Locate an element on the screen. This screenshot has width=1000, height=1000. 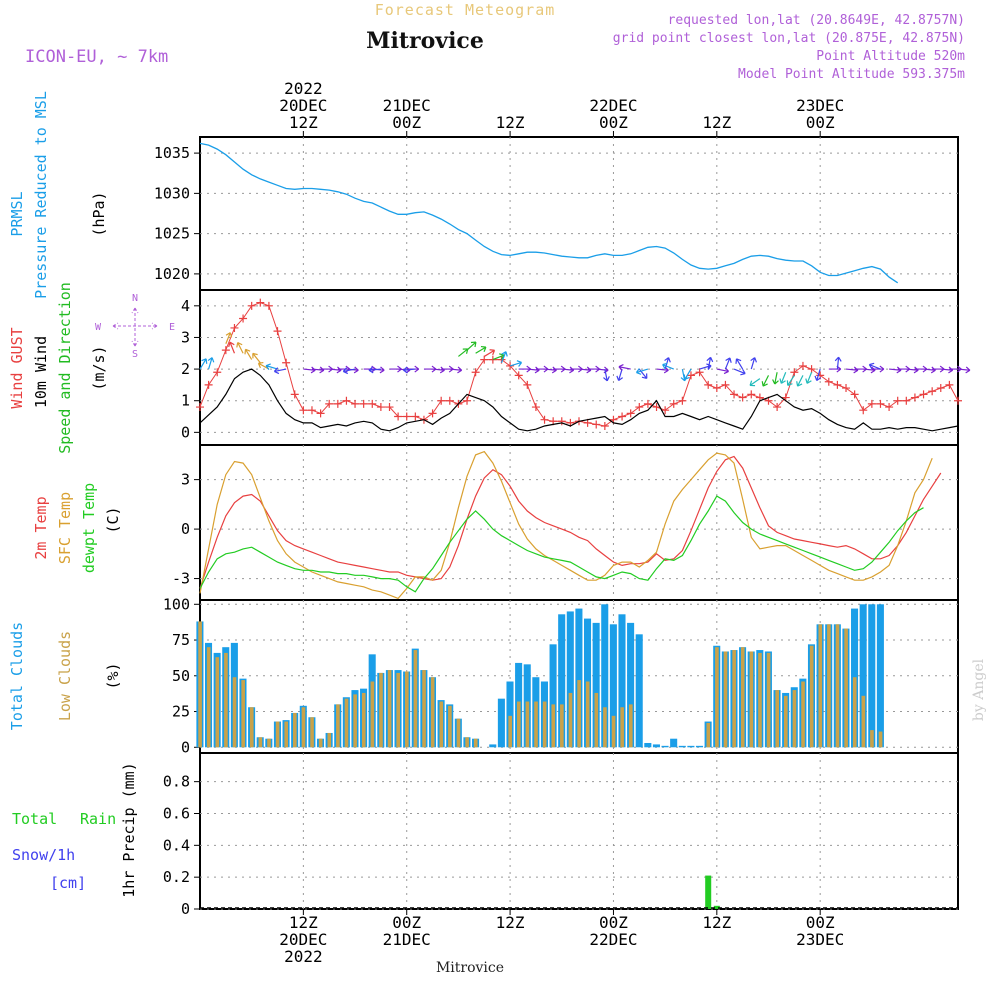
precip-snow-label: Snow/1h is located at coordinates (43, 855).